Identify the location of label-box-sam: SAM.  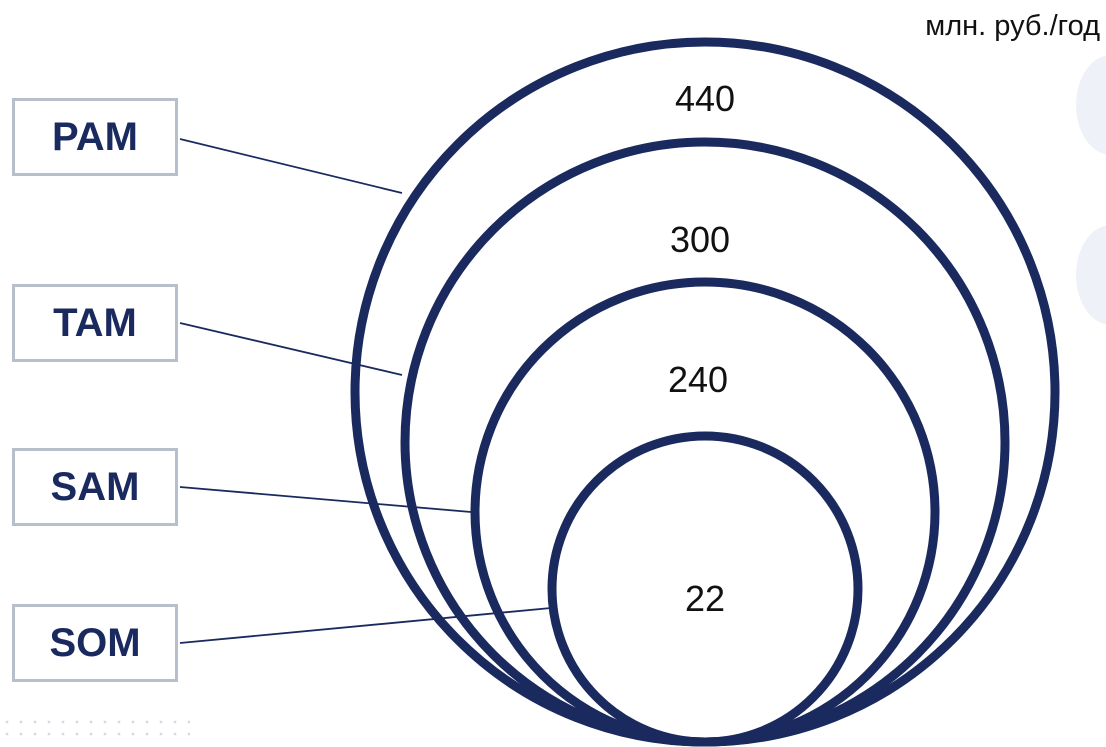
(95, 487).